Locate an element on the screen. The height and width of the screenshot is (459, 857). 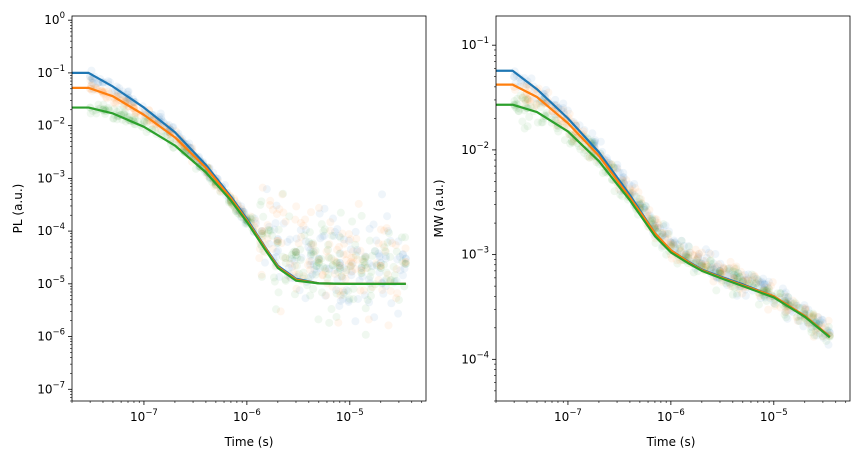
left-x-axis-label: Time (s) is located at coordinates (249, 442).